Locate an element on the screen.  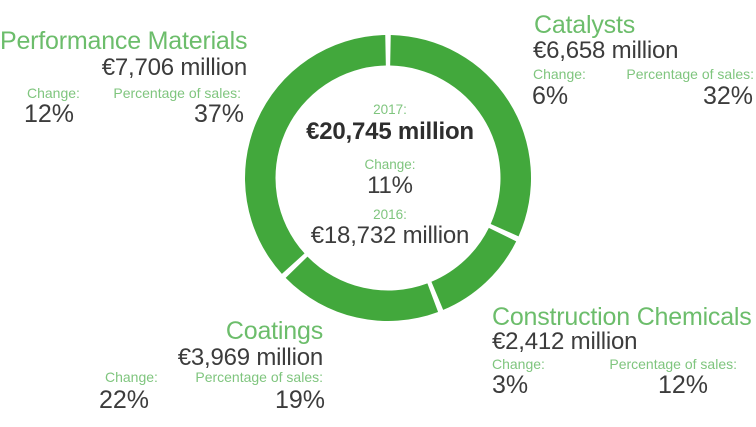
donut-segment-catalysts is located at coordinates (461, 136).